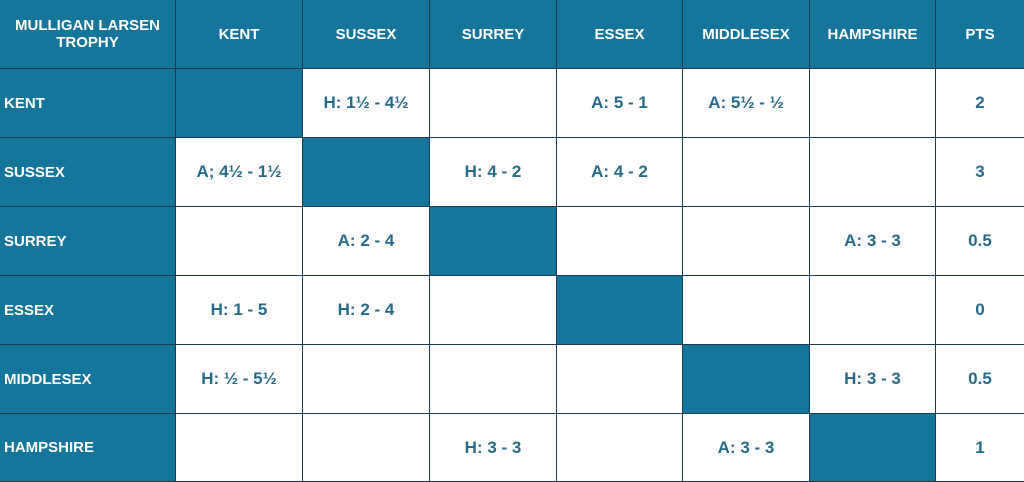  I want to click on result-cell: A: 2 - 4, so click(366, 241).